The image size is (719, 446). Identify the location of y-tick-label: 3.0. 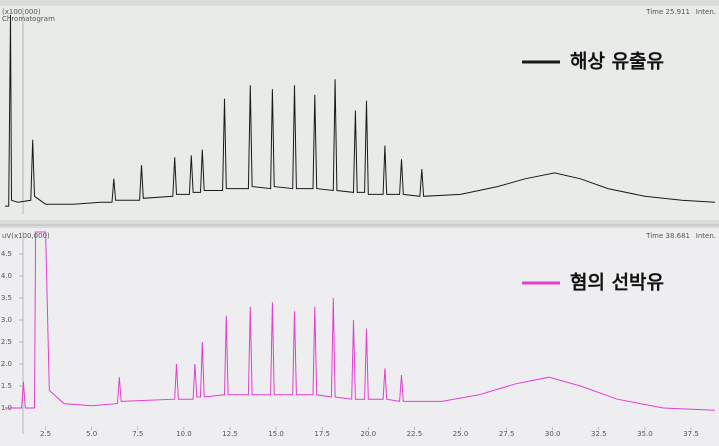
(6, 320).